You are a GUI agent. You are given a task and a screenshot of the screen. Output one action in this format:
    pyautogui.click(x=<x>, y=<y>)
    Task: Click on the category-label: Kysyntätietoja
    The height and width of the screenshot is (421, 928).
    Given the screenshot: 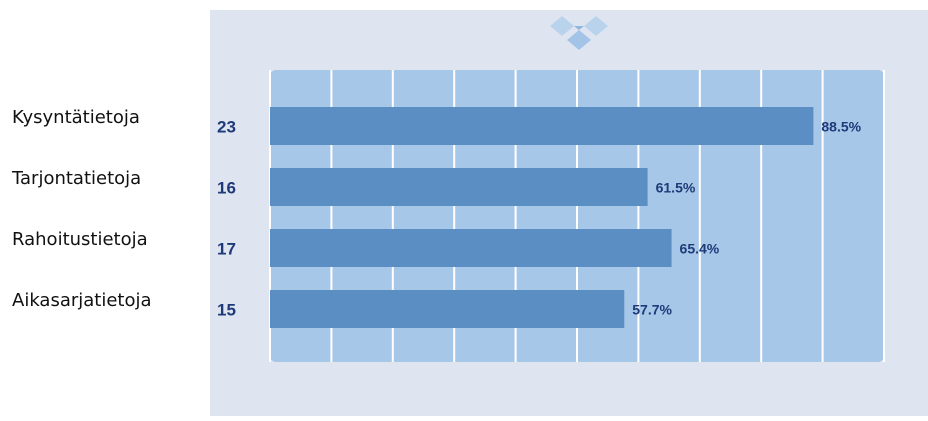 What is the action you would take?
    pyautogui.click(x=76, y=117)
    